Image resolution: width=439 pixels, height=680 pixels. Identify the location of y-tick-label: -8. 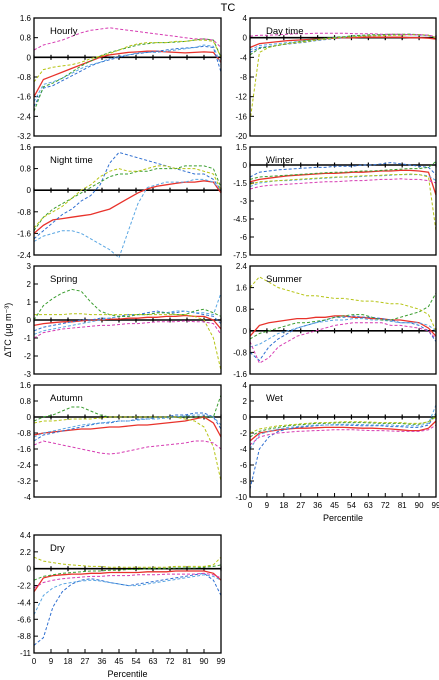
(244, 77).